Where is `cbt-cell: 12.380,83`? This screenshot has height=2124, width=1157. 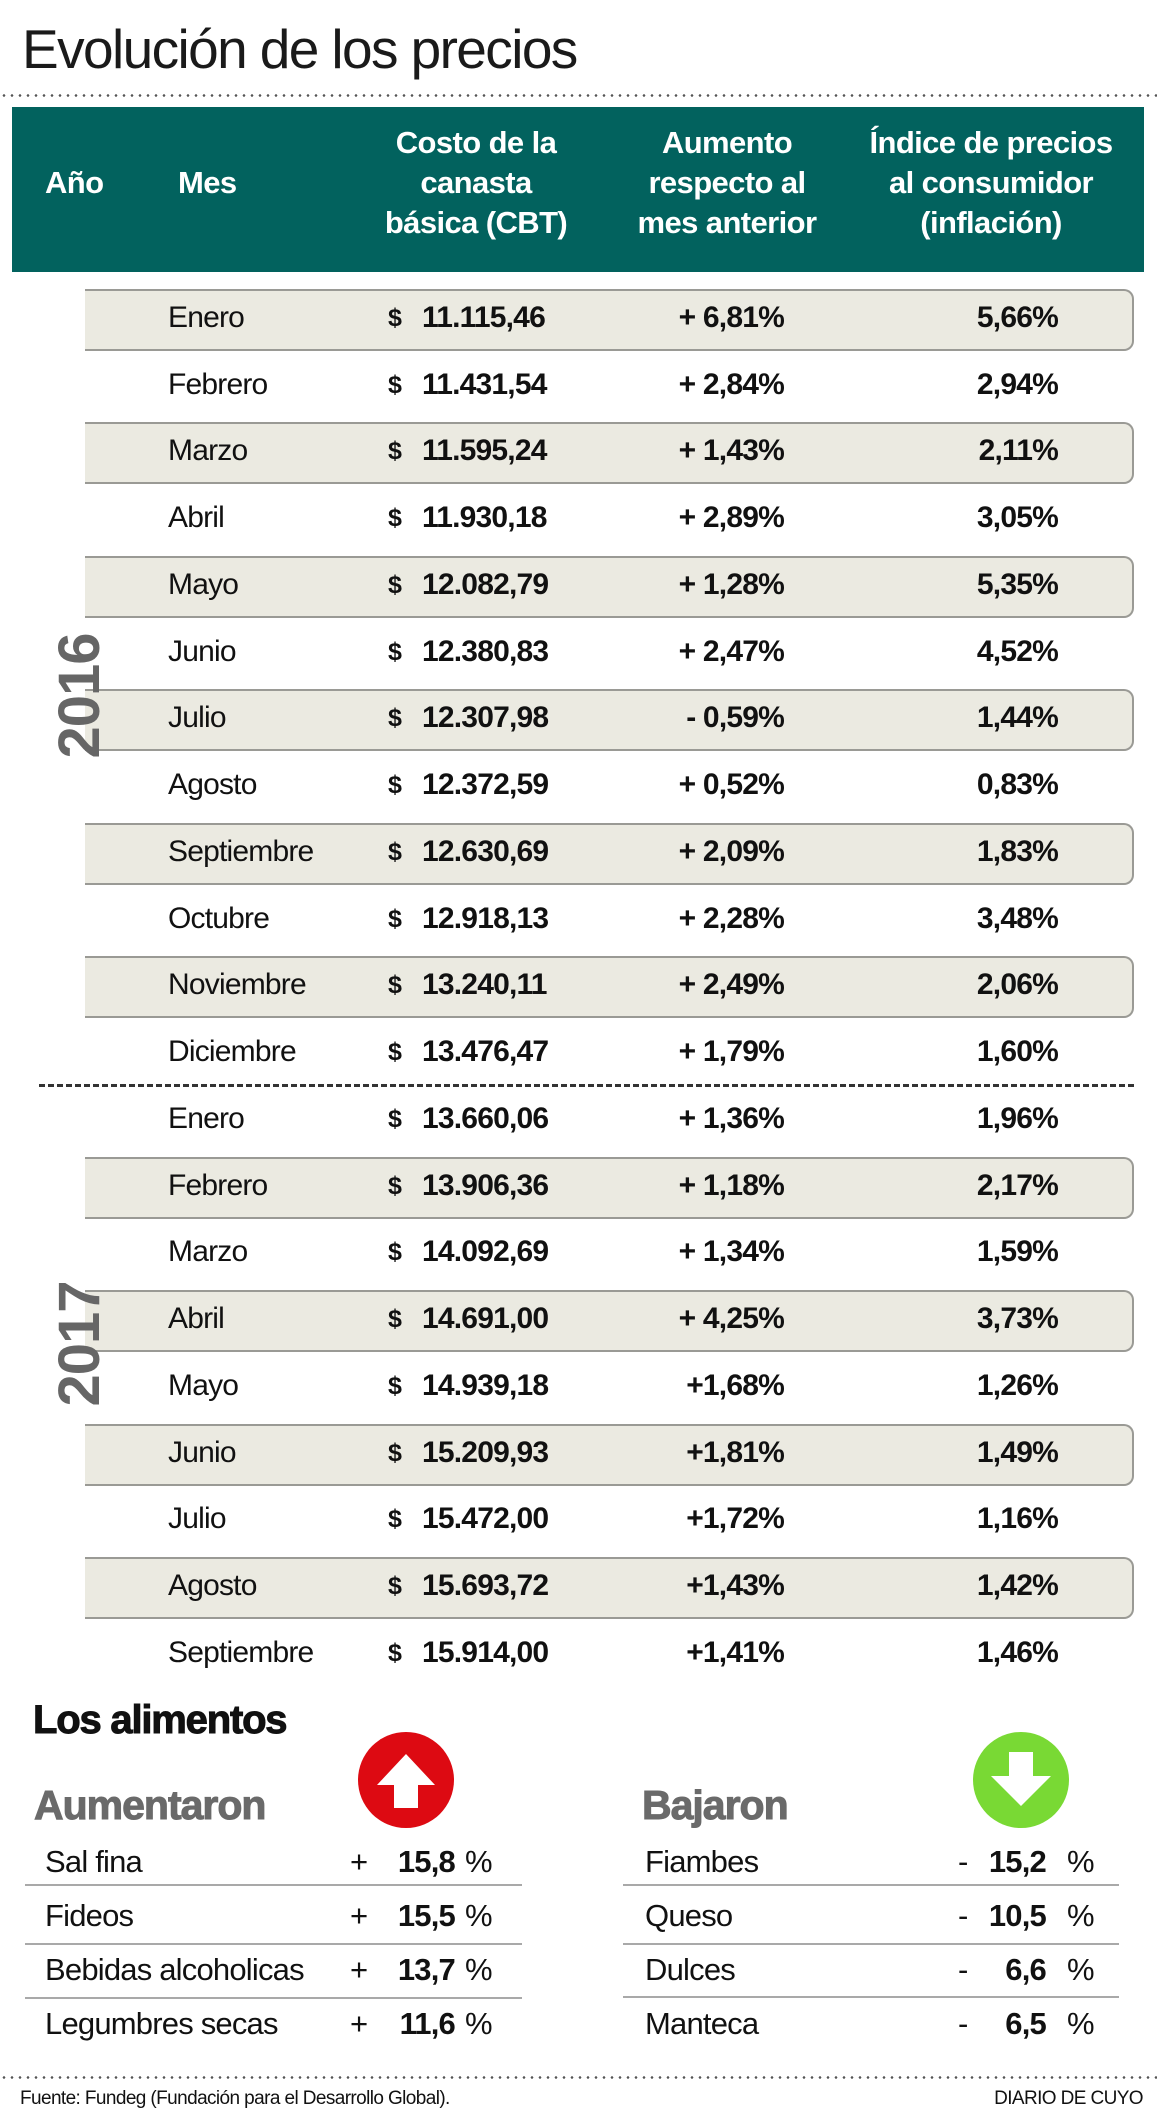 cbt-cell: 12.380,83 is located at coordinates (485, 651).